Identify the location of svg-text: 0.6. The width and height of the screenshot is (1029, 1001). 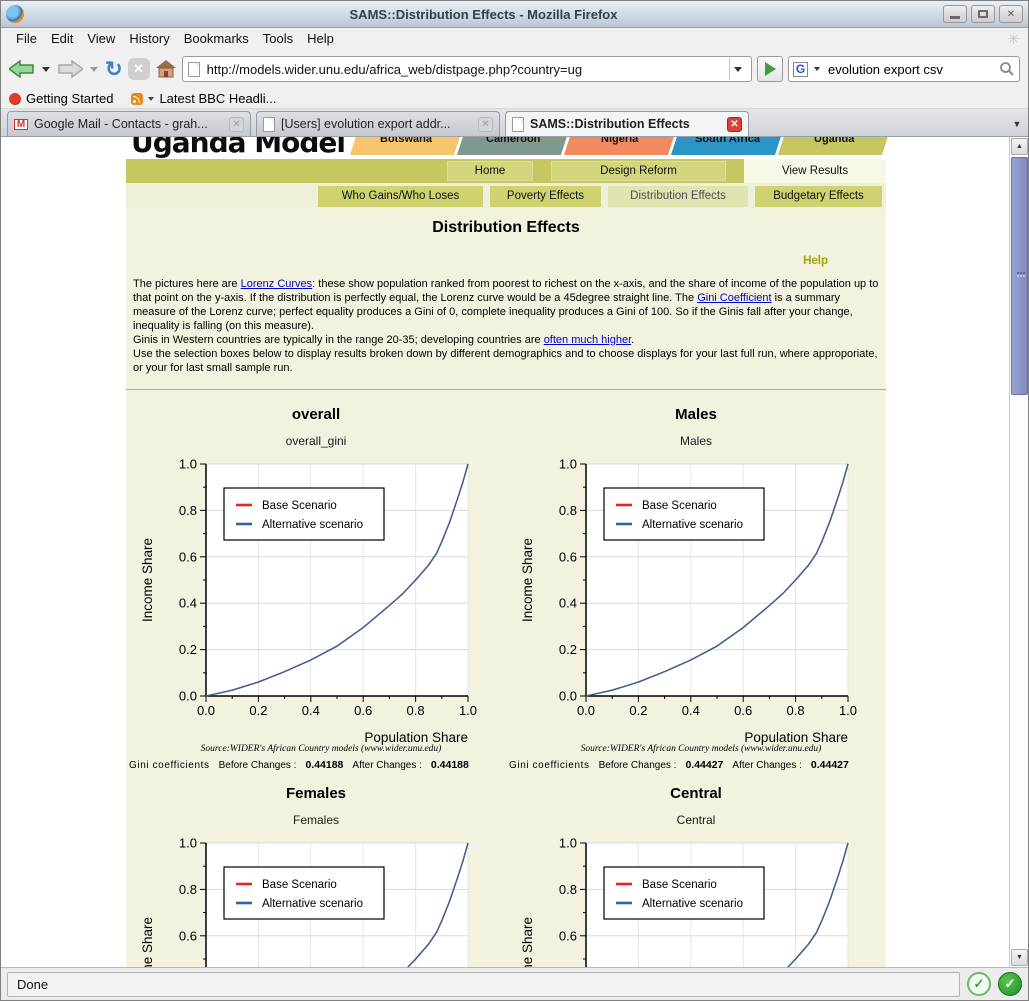
(188, 556).